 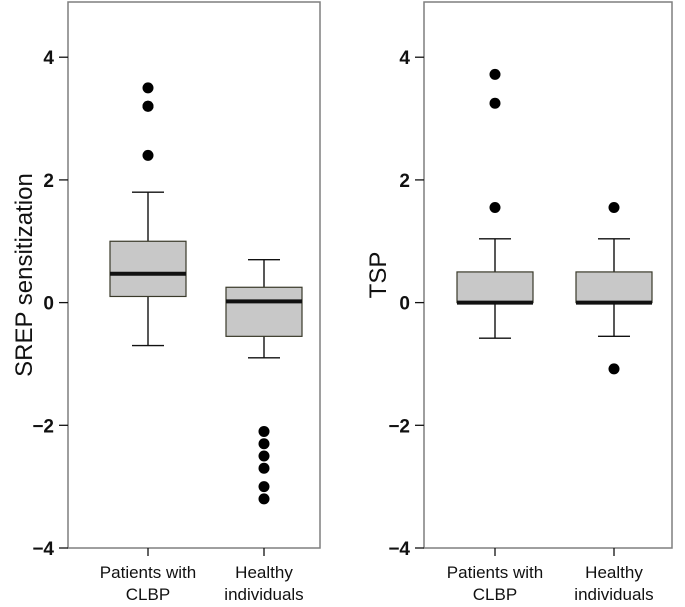 I want to click on y-axis-label: SREP sensitization, so click(x=24, y=275).